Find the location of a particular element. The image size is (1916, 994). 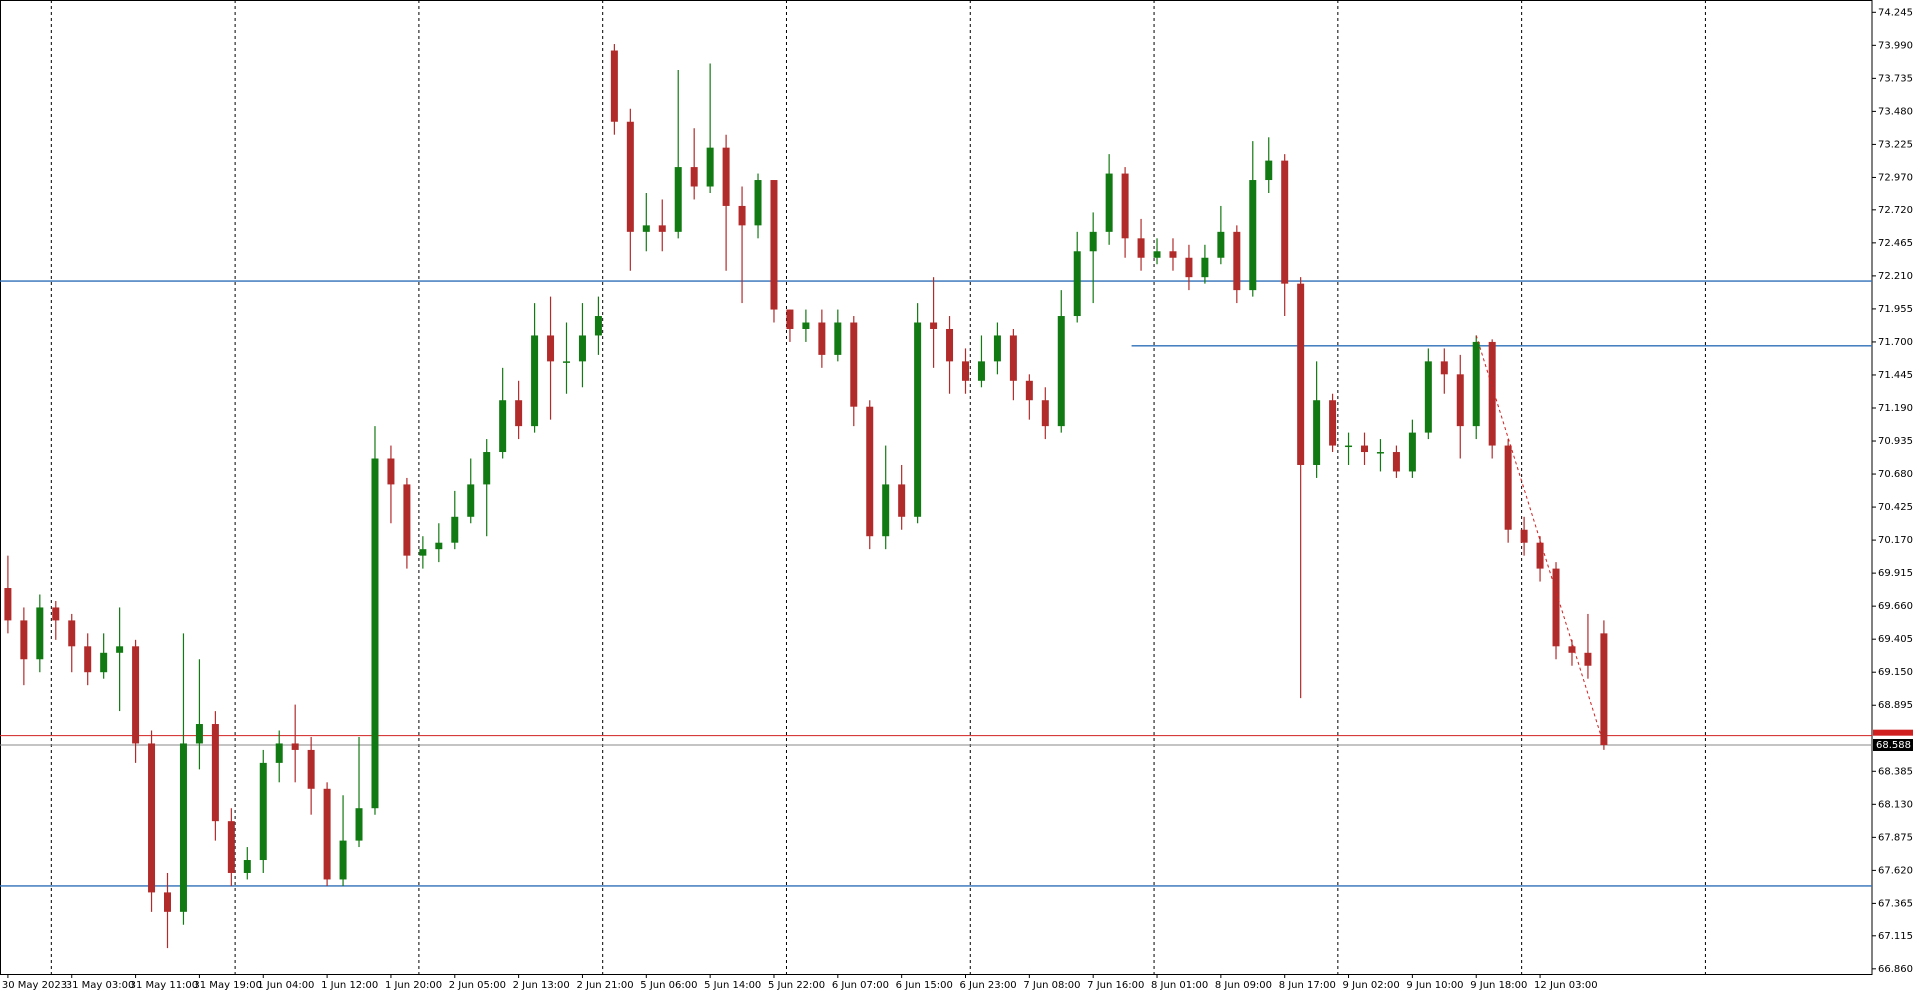

x-tick-label: 9 Jun 18:00 is located at coordinates (1498, 985).